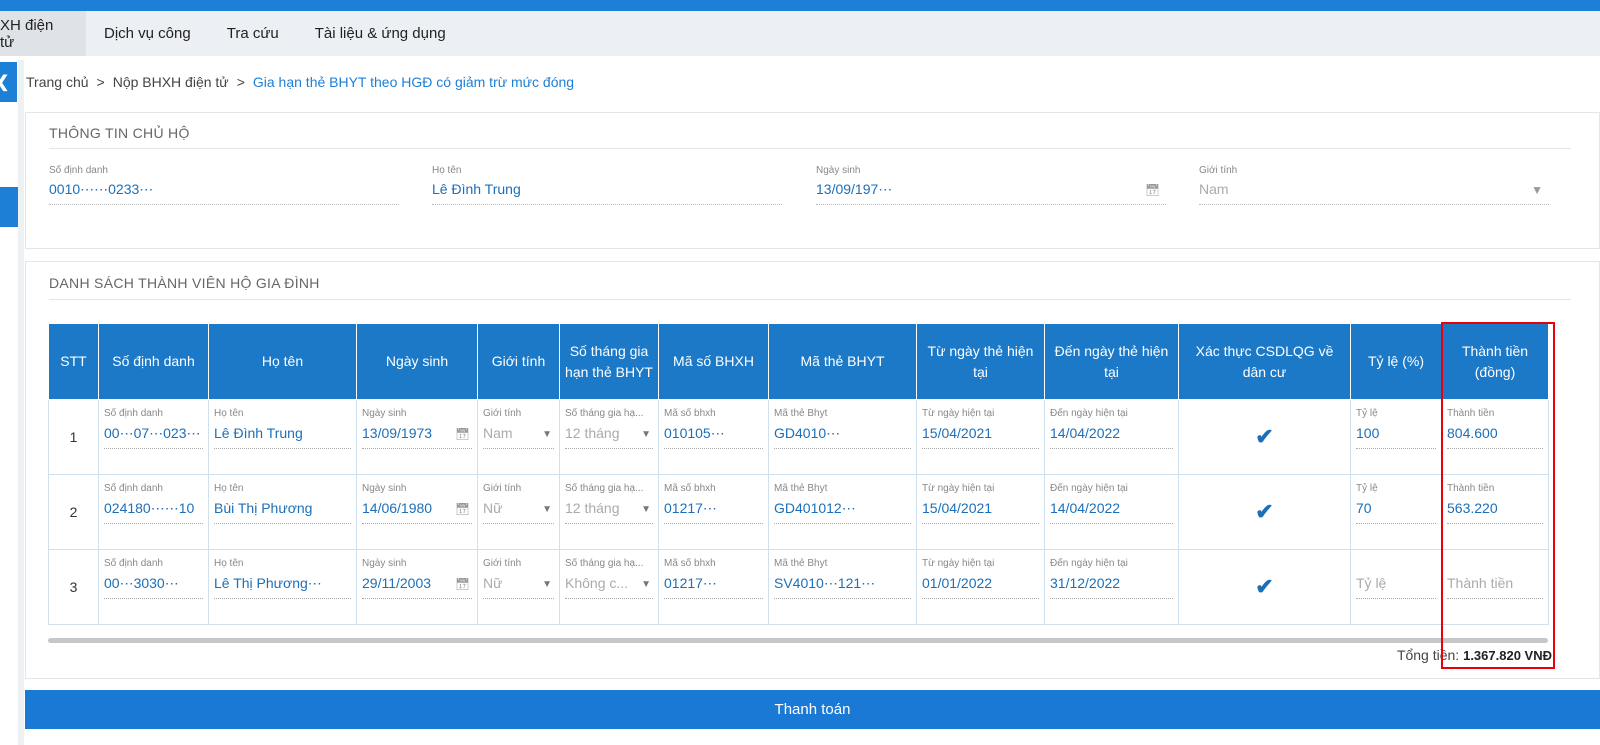  What do you see at coordinates (282, 512) in the screenshot?
I see `name-input: Bùi Thị Phương` at bounding box center [282, 512].